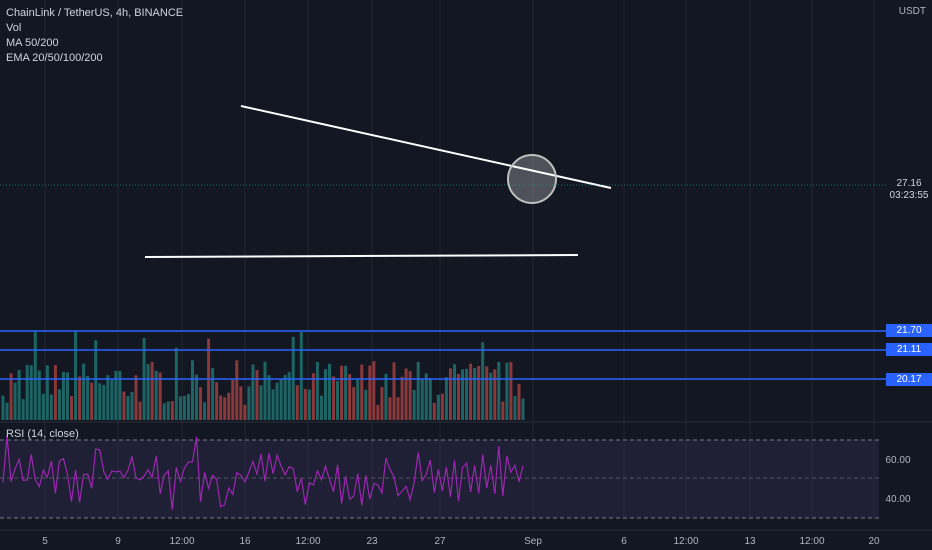  Describe the element at coordinates (874, 541) in the screenshot. I see `time-tick-label: 20` at that location.